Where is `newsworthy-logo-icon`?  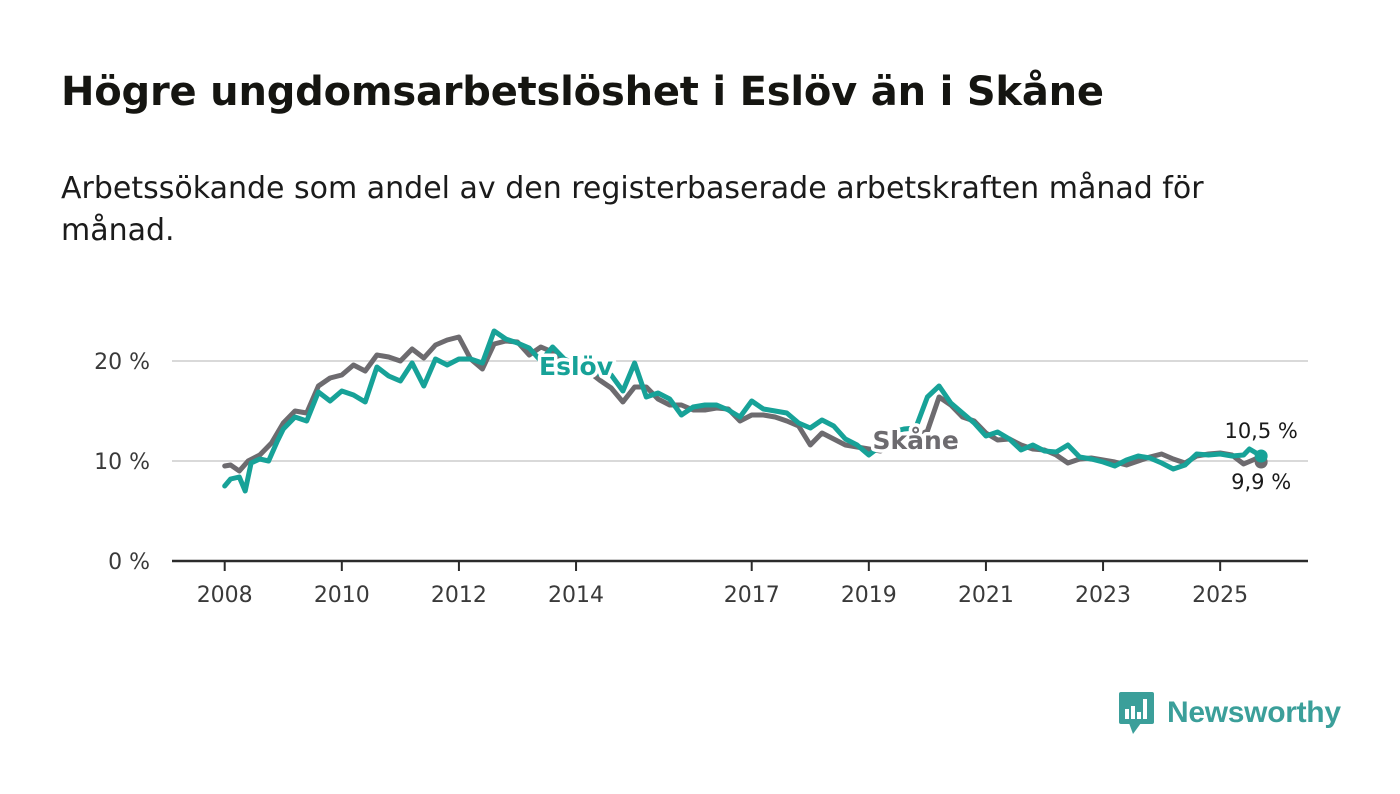
newsworthy-logo-icon is located at coordinates (1136, 713).